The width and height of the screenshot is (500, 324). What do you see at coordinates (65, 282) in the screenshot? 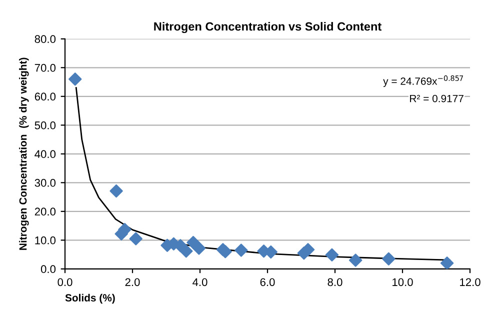
I see `x-tick-label: 0.0` at bounding box center [65, 282].